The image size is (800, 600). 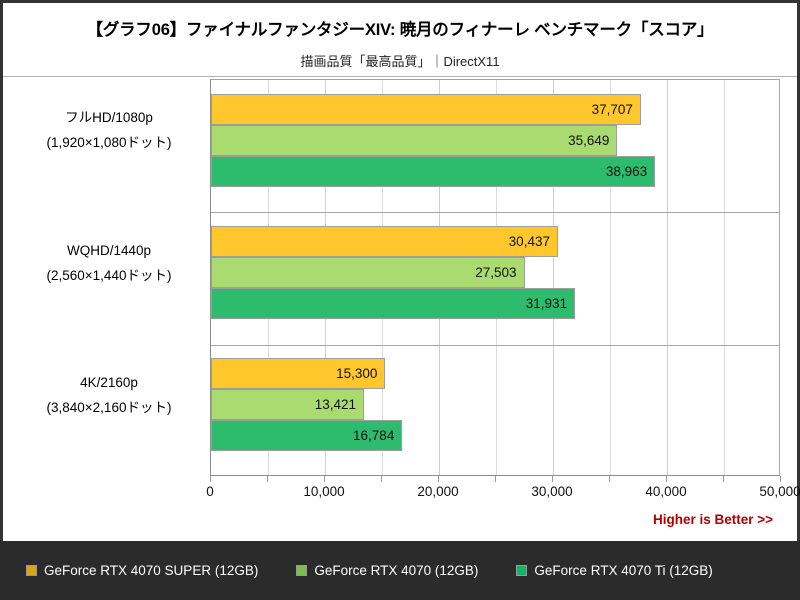 I want to click on x-axis-label: 50,000, so click(x=779, y=491).